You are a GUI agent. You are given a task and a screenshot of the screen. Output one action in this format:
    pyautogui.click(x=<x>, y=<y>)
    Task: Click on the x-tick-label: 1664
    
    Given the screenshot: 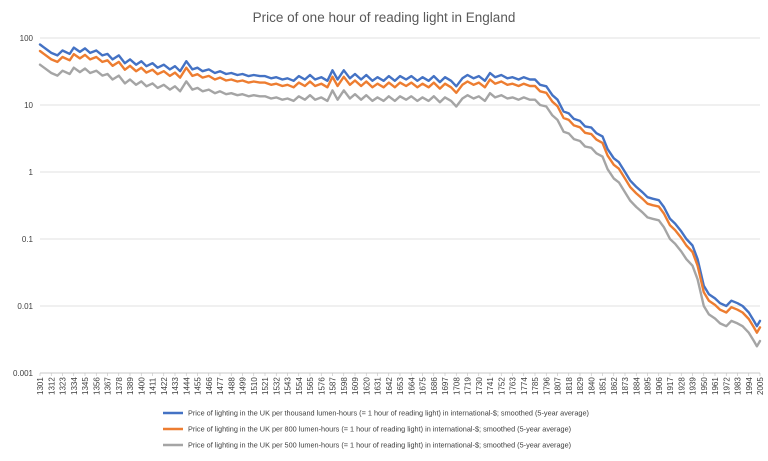 What is the action you would take?
    pyautogui.click(x=411, y=386)
    